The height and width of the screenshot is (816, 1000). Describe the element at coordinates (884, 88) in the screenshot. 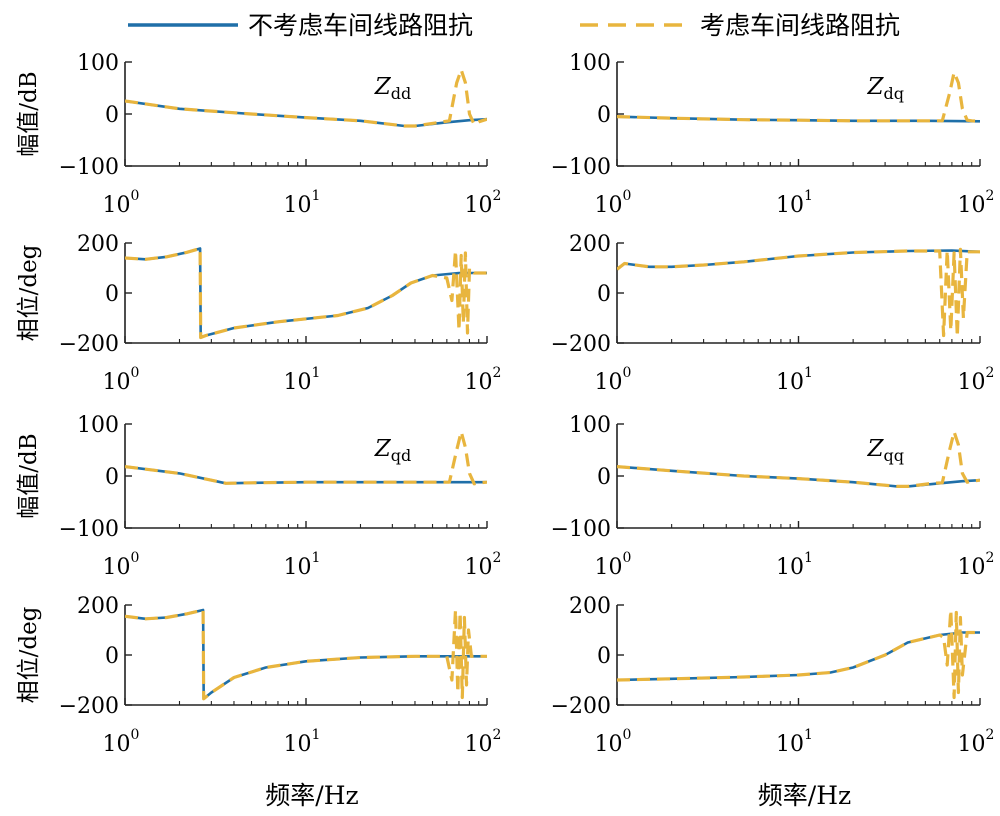

I see `annotation-zdq-mag: Zdq` at that location.